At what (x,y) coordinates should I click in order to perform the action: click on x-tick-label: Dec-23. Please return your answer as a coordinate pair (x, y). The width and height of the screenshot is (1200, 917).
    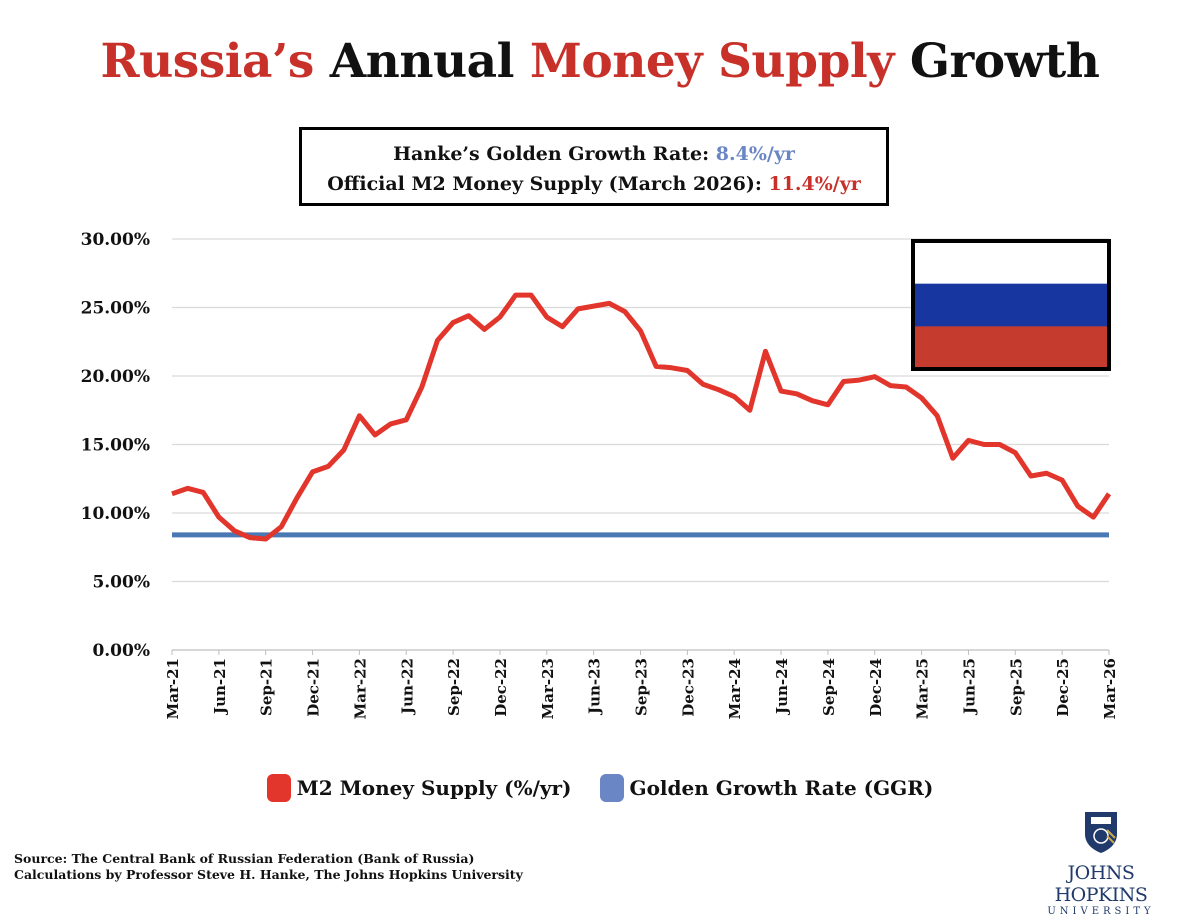
    Looking at the image, I should click on (688, 687).